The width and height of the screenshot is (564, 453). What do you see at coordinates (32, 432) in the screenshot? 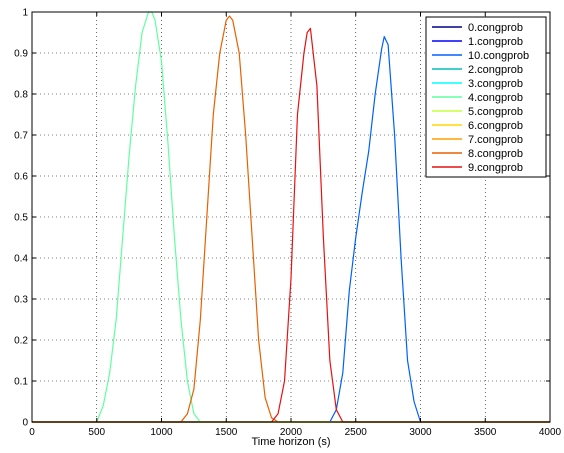
I see `x-tick-label: 0` at bounding box center [32, 432].